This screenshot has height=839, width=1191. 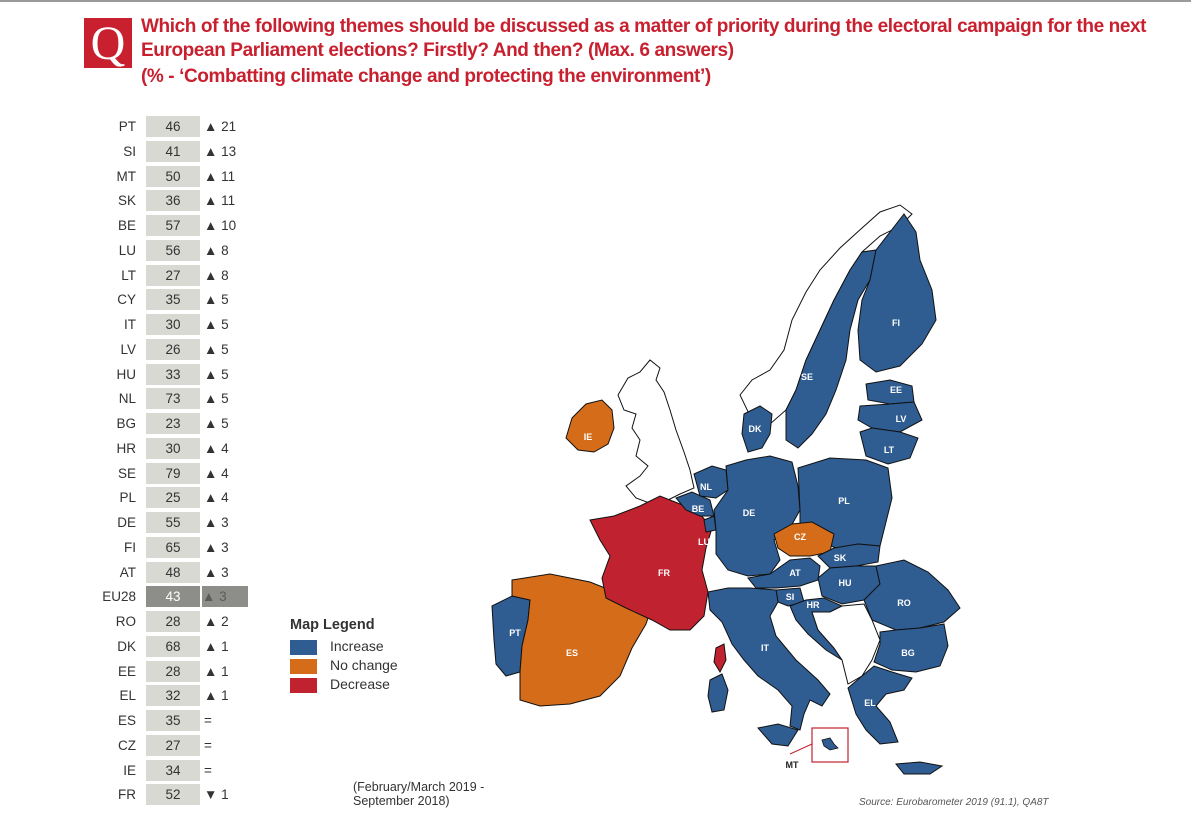 I want to click on table-row: SE 79 ▲ 4, so click(x=175, y=475).